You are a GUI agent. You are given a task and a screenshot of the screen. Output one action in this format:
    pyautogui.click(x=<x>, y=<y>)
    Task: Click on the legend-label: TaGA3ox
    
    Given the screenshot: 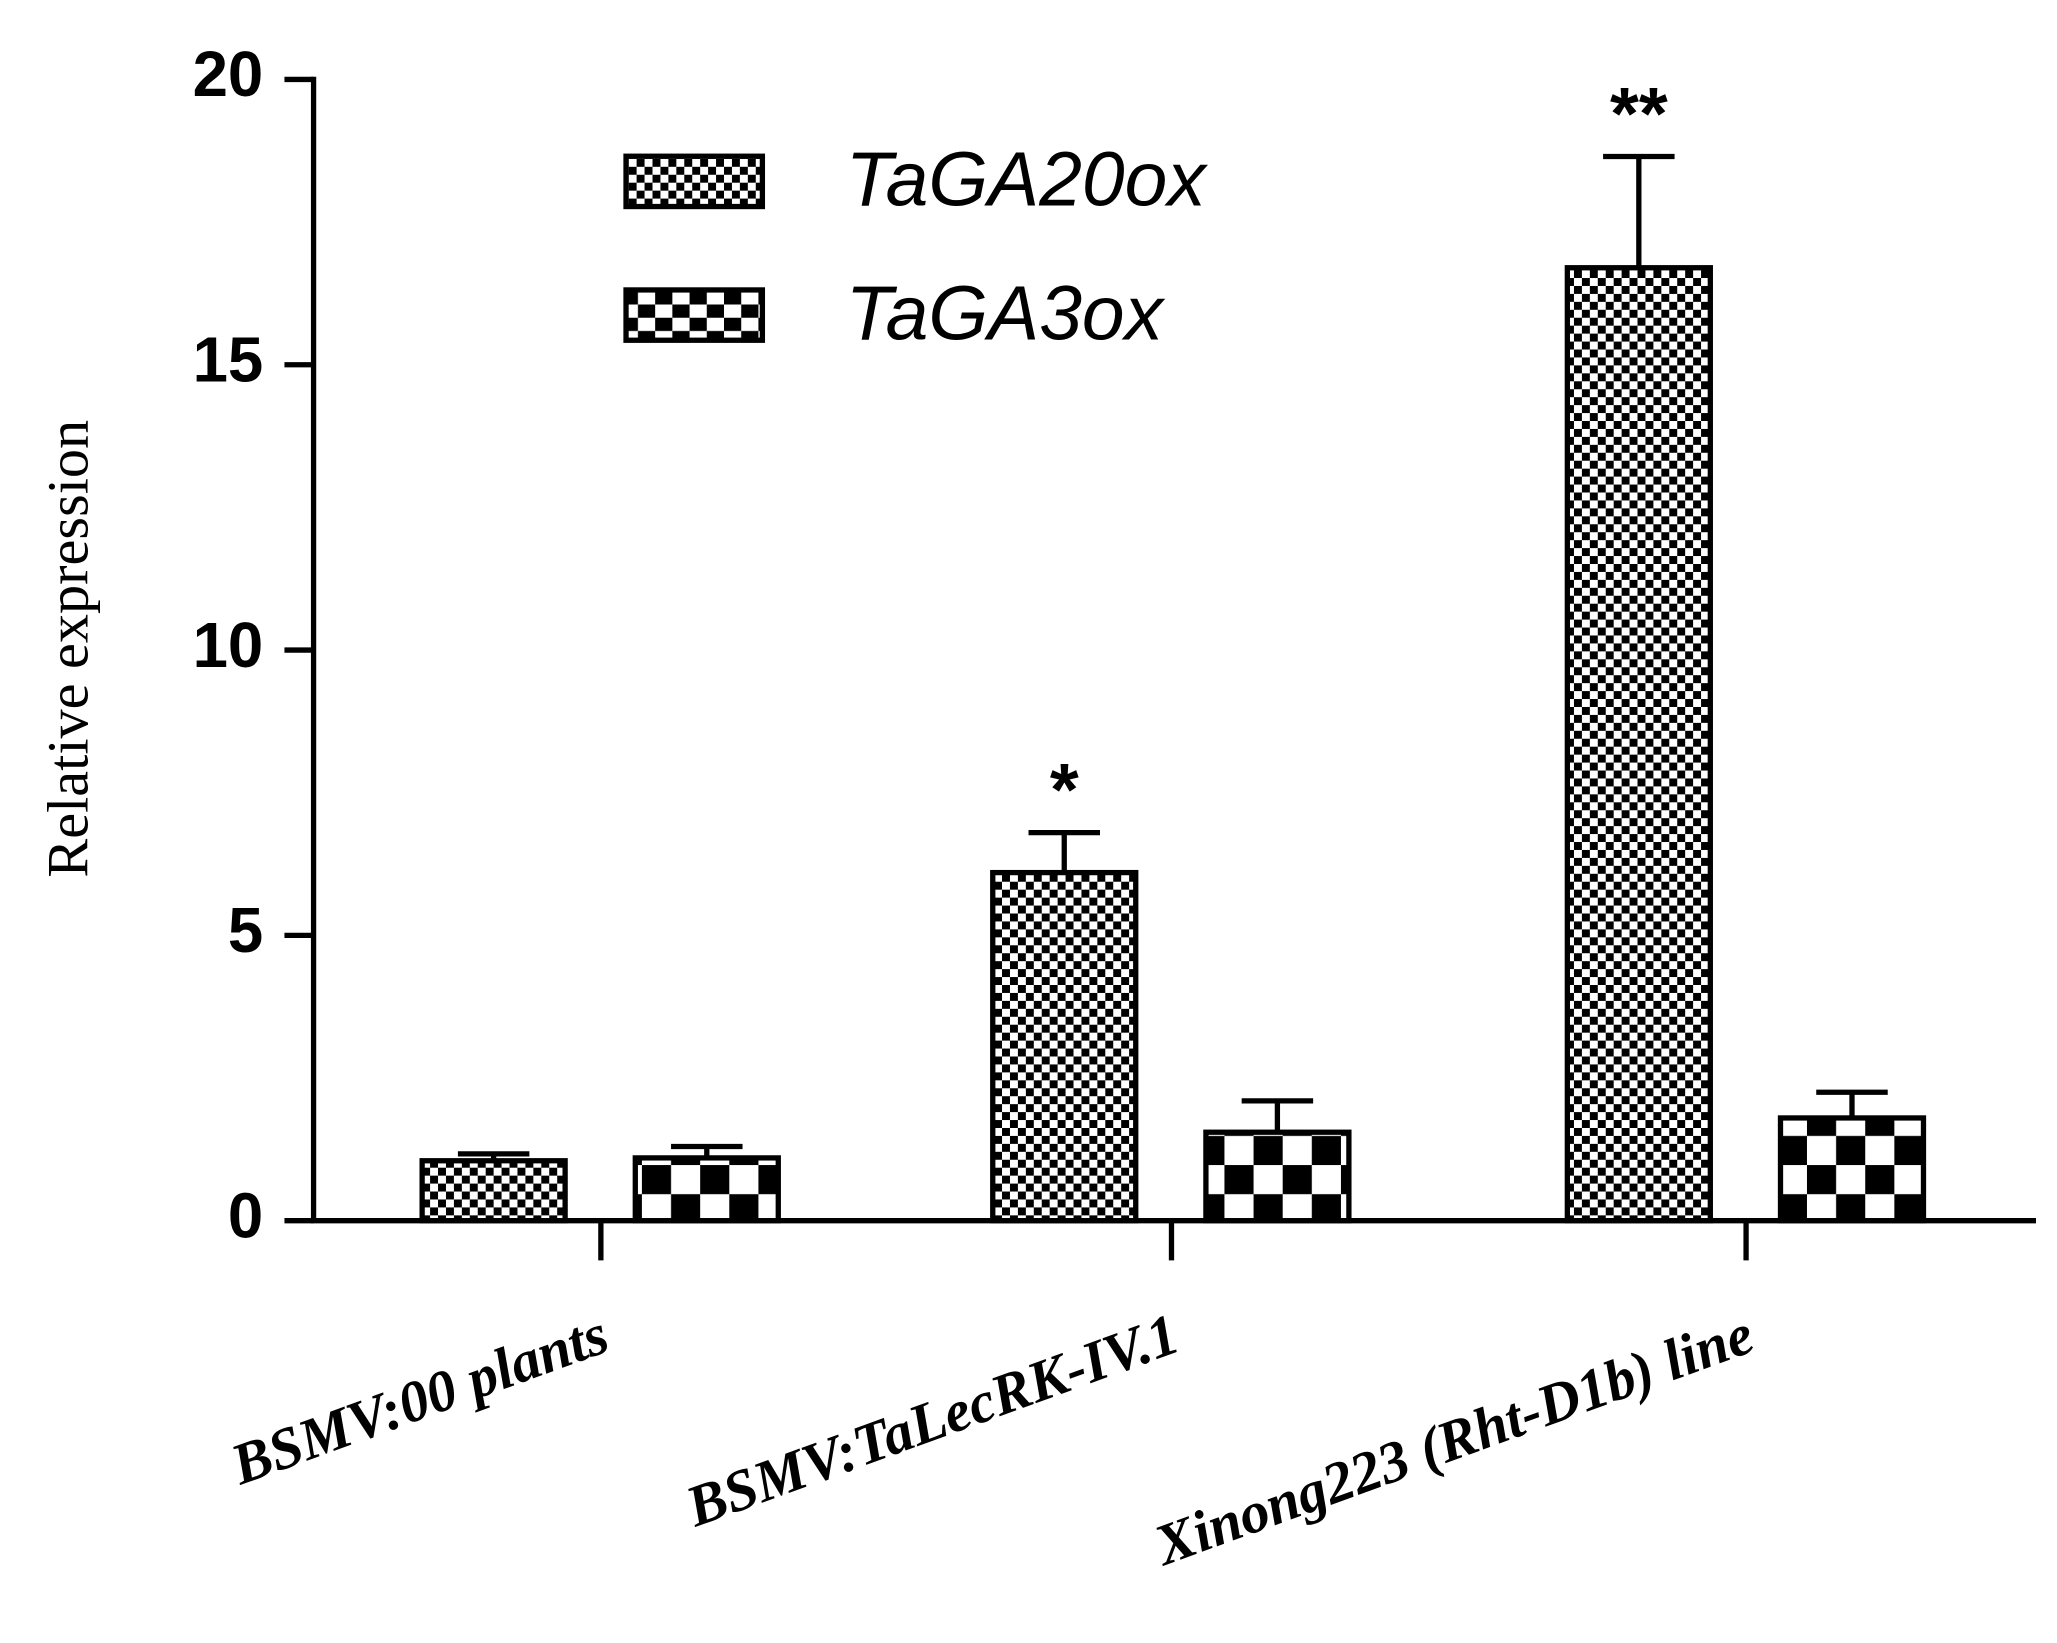 What is the action you would take?
    pyautogui.click(x=1006, y=313)
    